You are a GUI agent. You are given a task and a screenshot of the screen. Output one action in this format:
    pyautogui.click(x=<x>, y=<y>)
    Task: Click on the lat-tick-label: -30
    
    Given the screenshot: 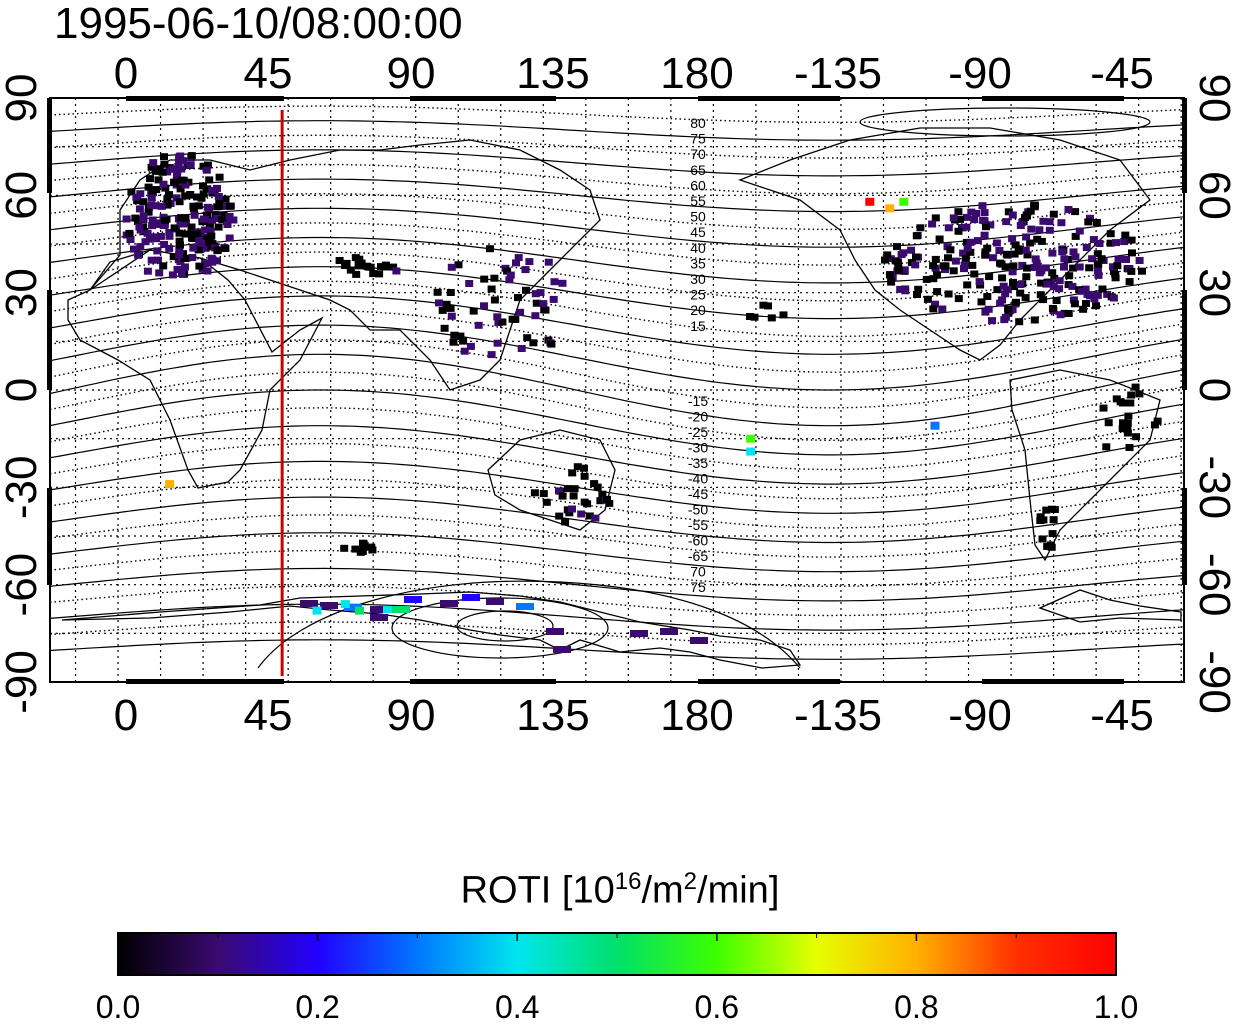 What is the action you would take?
    pyautogui.click(x=1214, y=488)
    